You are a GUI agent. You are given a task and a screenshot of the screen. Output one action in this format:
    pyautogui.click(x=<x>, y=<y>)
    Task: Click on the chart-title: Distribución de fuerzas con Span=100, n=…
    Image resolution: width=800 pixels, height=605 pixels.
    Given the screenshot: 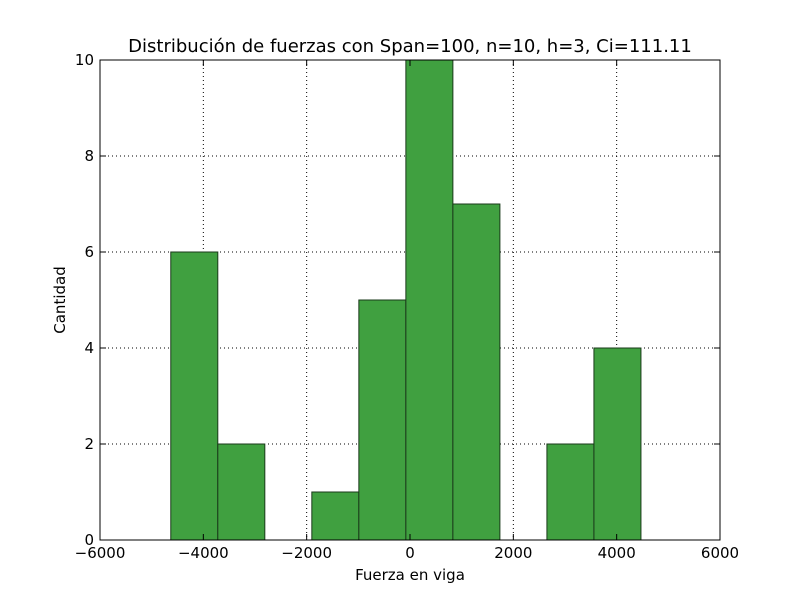 What is the action you would take?
    pyautogui.click(x=410, y=46)
    